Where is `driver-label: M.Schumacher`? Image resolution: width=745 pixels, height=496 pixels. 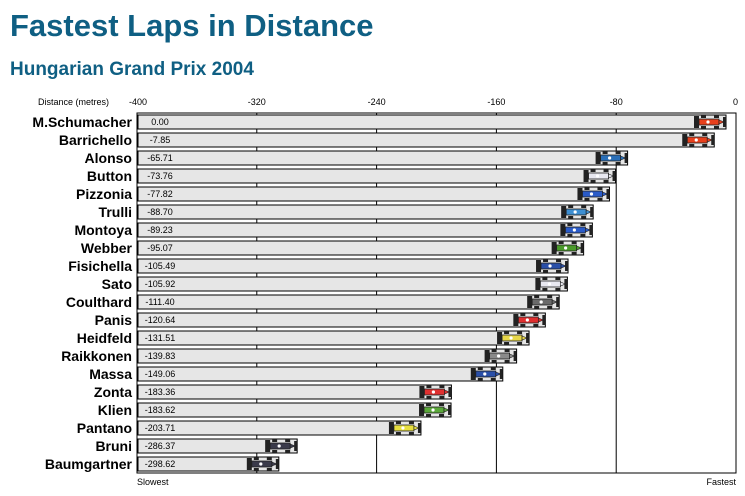 driver-label: M.Schumacher is located at coordinates (82, 122).